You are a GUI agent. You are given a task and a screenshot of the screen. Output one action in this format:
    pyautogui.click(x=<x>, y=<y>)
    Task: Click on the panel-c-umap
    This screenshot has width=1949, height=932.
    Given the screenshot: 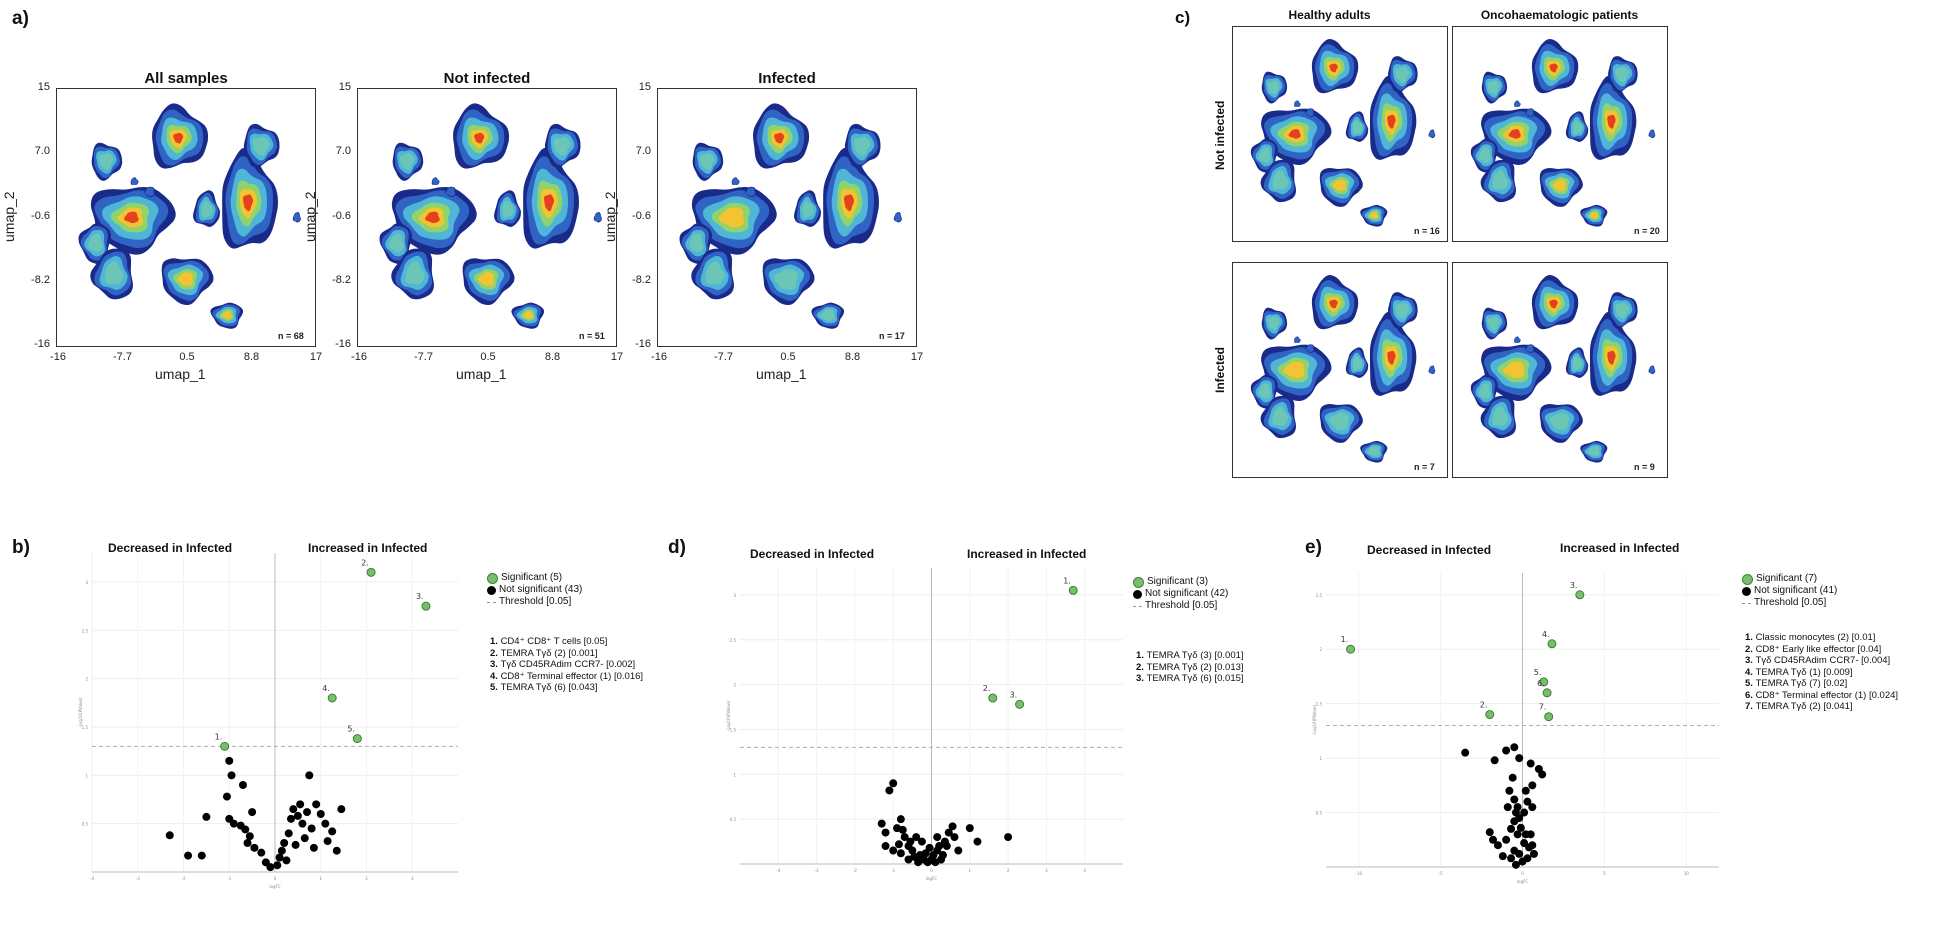 What is the action you would take?
    pyautogui.click(x=1340, y=370)
    